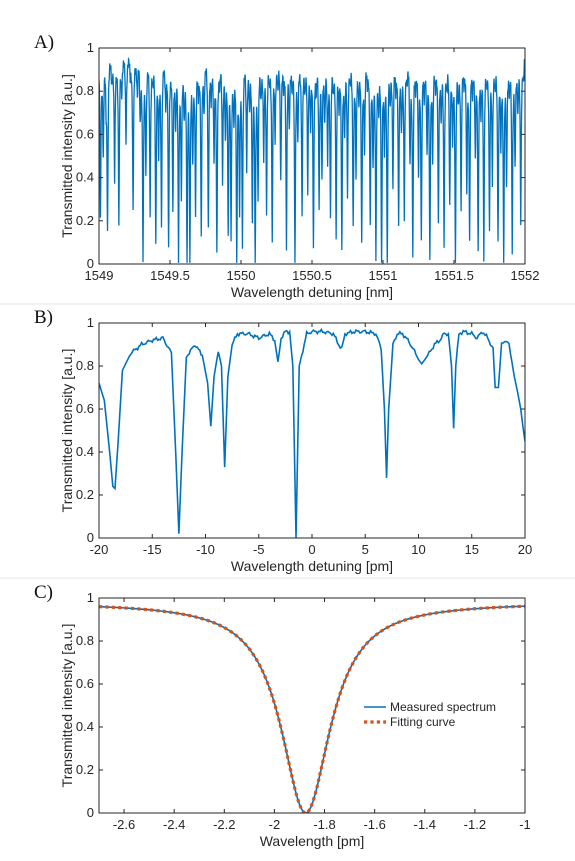  Describe the element at coordinates (312, 292) in the screenshot. I see `x-axis-label: Wavelength detuning [nm]` at that location.